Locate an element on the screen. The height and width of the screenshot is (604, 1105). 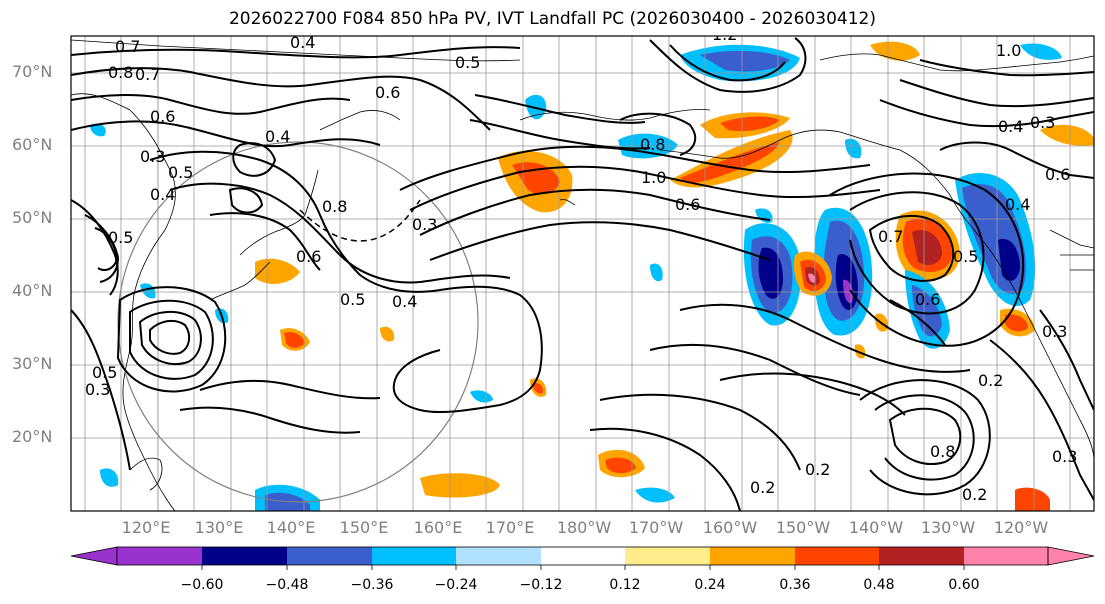
colorbar-extend-max is located at coordinates (1071, 556).